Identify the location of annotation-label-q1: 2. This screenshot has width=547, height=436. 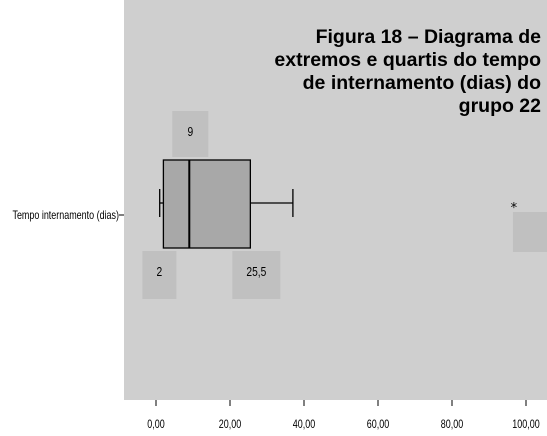
(160, 272).